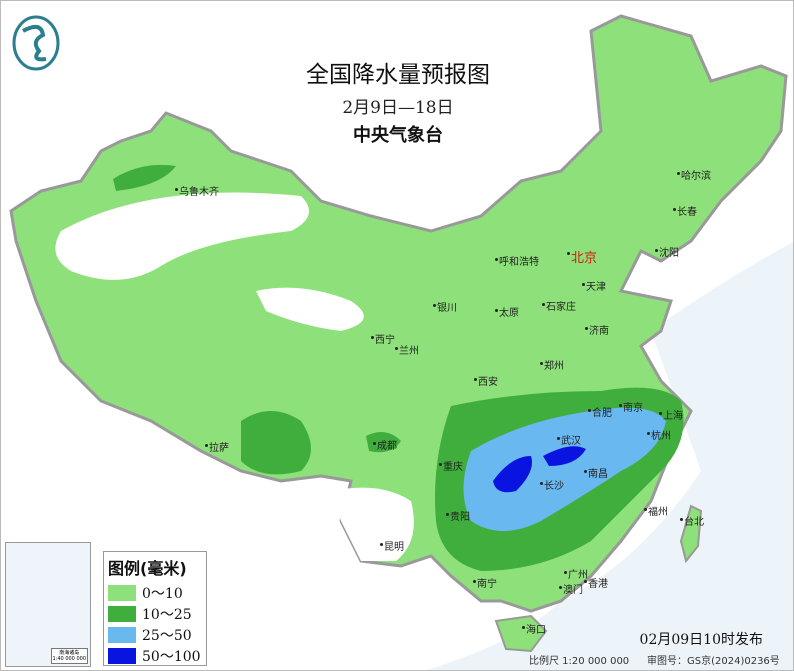 This screenshot has height=671, width=794. What do you see at coordinates (713, 661) in the screenshot?
I see `review-number: 审图号：GS京(2024)0236号` at bounding box center [713, 661].